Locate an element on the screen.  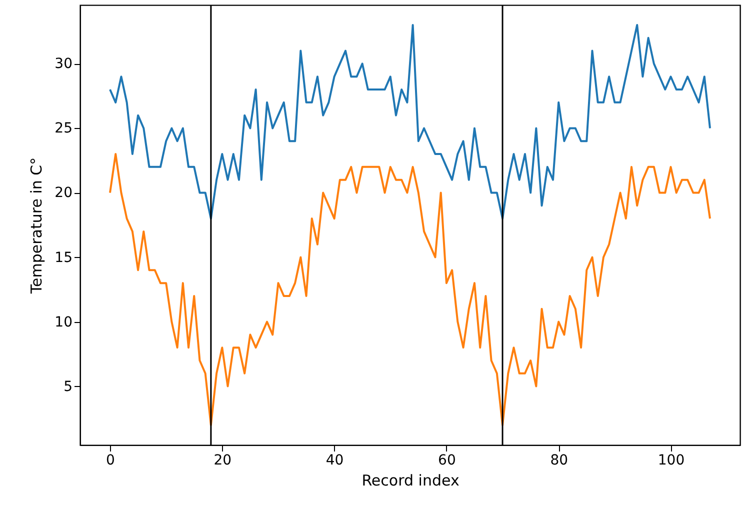
y-tick-label: 15 is located at coordinates (63, 258).